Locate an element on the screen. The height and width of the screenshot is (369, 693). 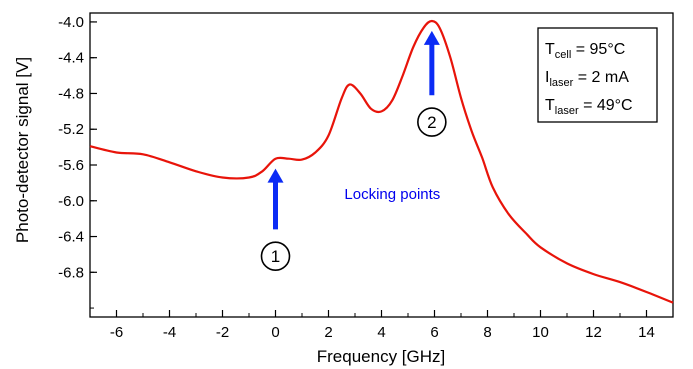
y-axis: -4.0 -4.4 -4.8 -5.2 -5.6 -6.0 -6.4 -6.8 is located at coordinates (77, 161).